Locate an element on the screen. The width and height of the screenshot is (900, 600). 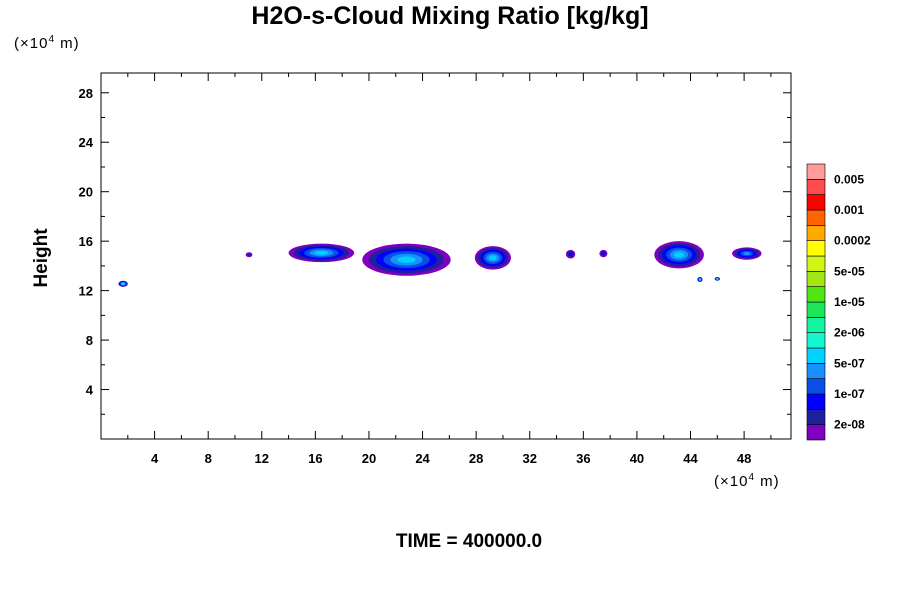
y-tick-label: 24 is located at coordinates (86, 142).